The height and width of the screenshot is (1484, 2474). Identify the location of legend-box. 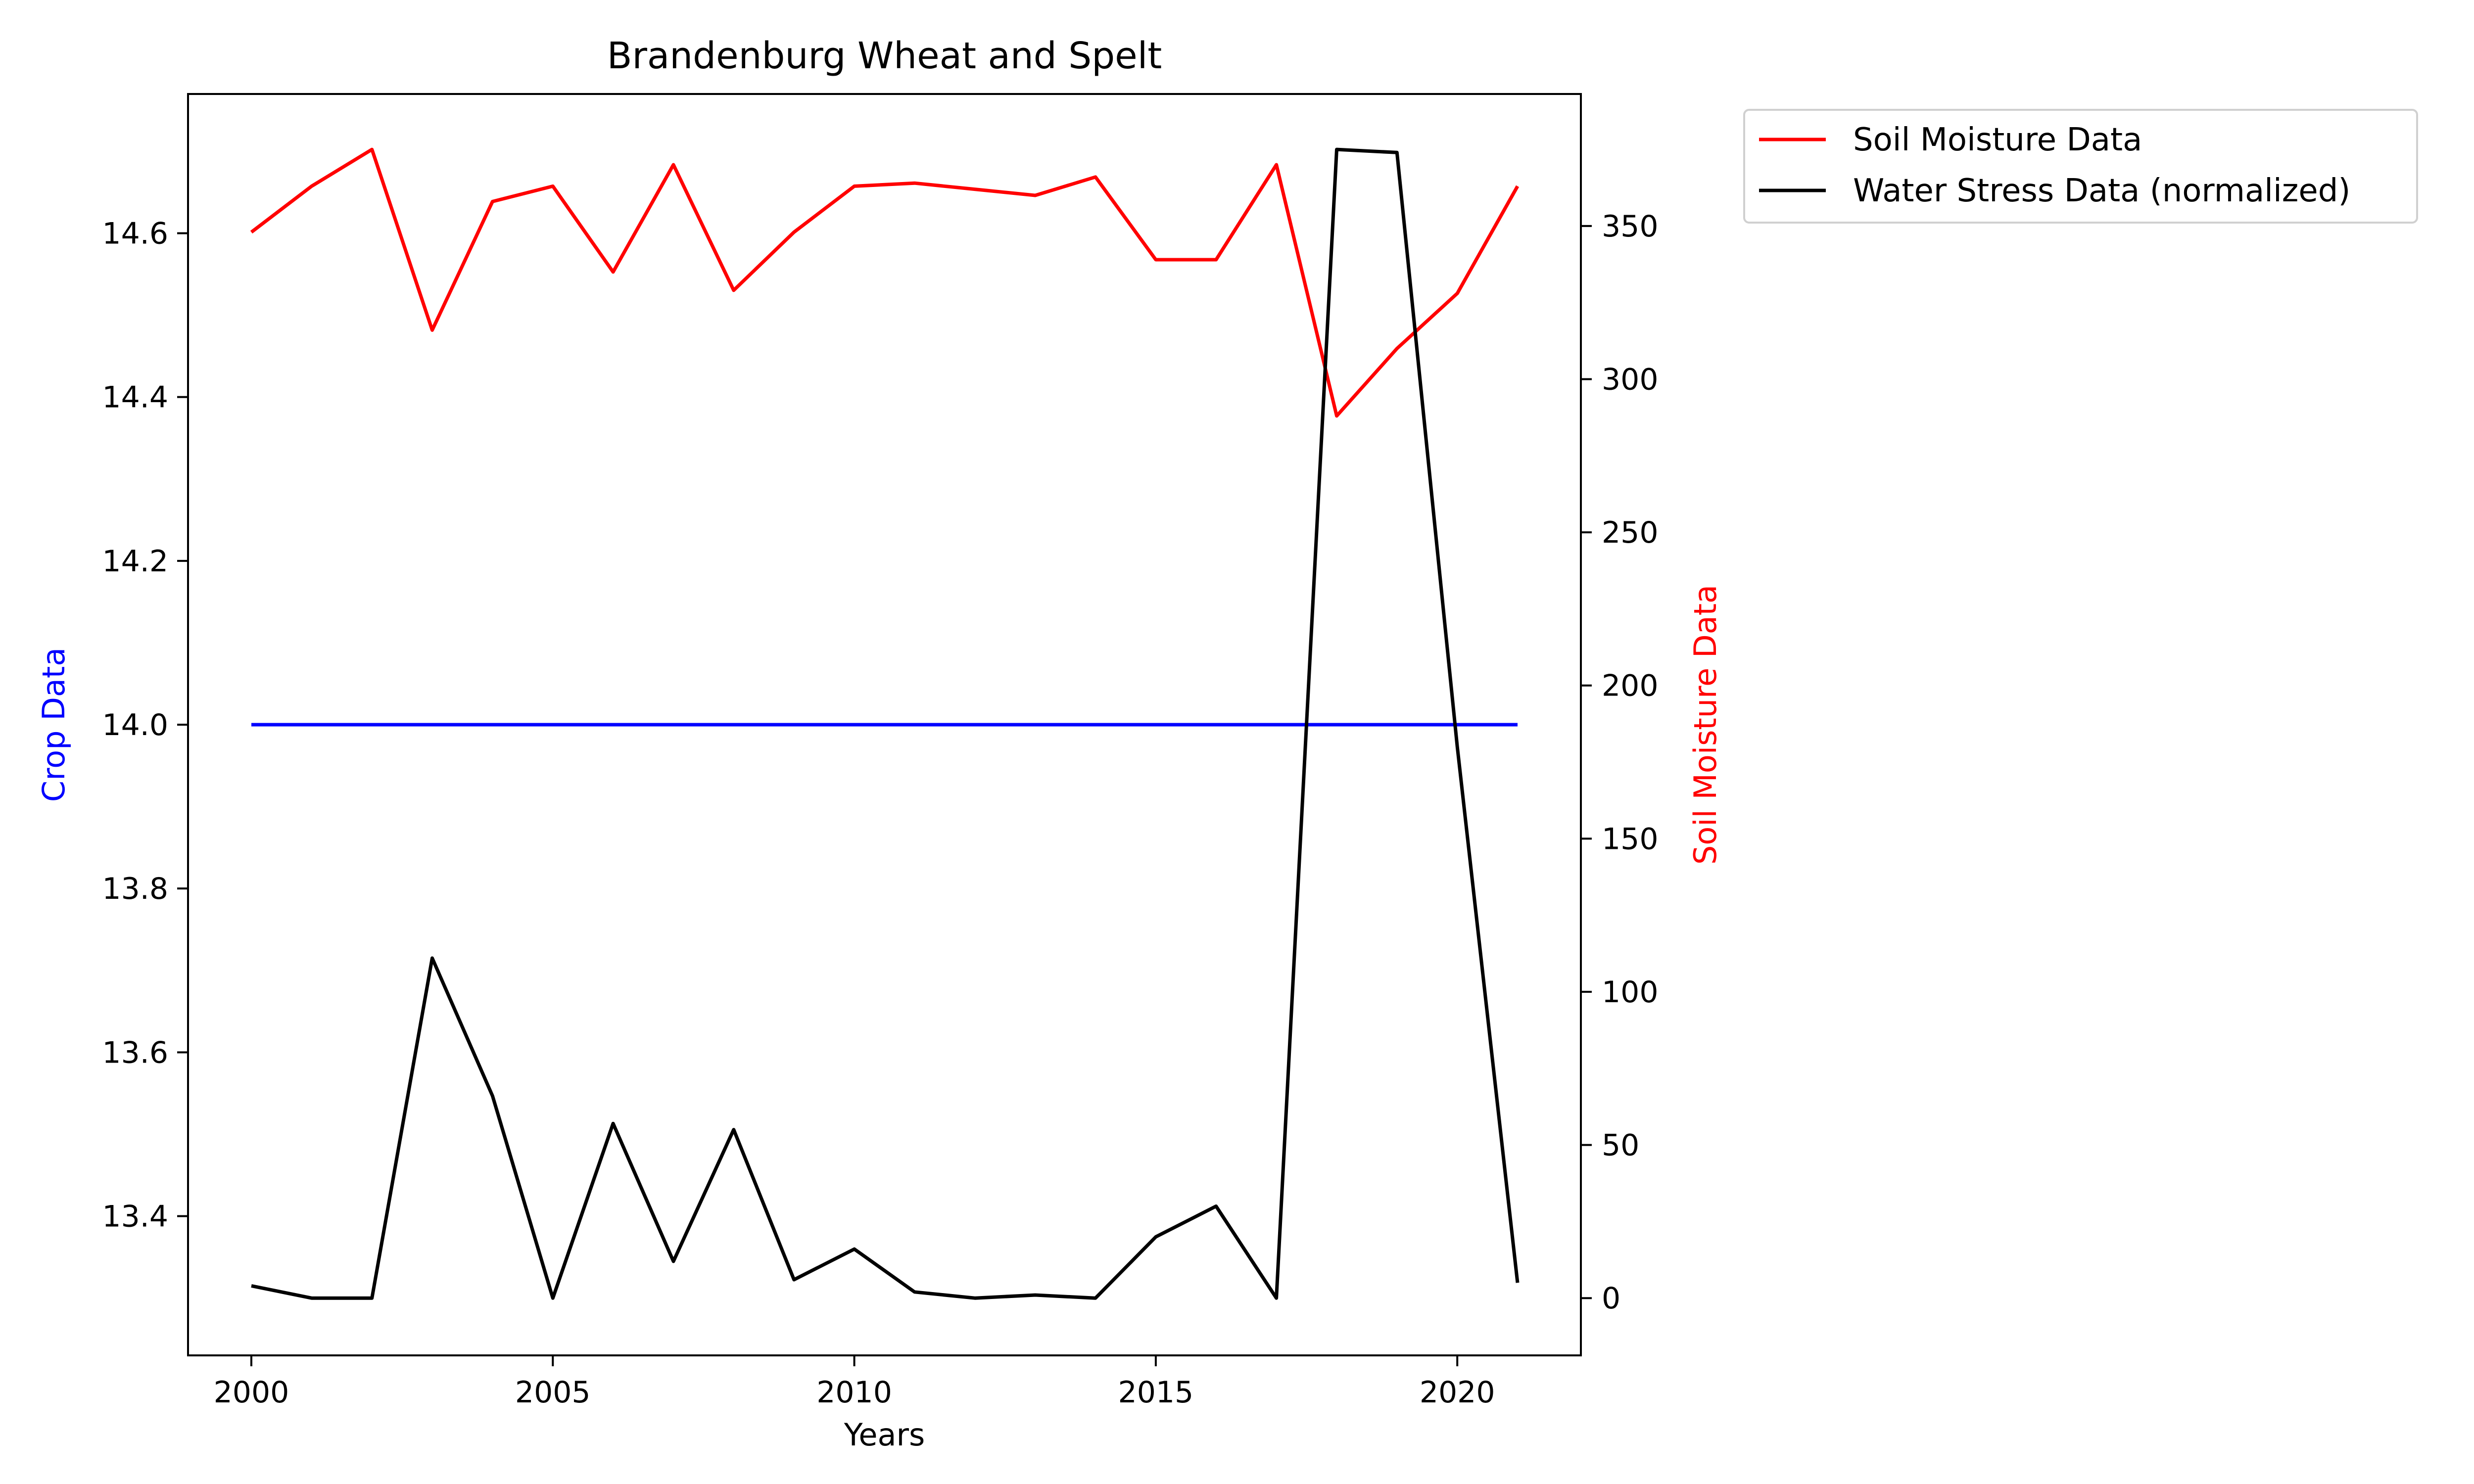
(2081, 166).